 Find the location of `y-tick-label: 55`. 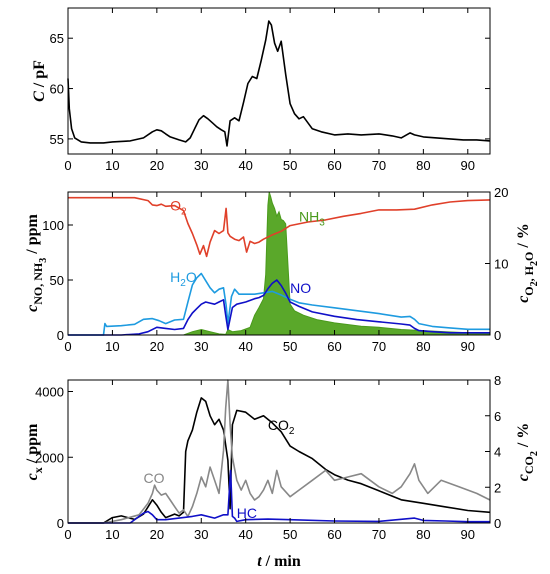

y-tick-label: 55 is located at coordinates (57, 139).